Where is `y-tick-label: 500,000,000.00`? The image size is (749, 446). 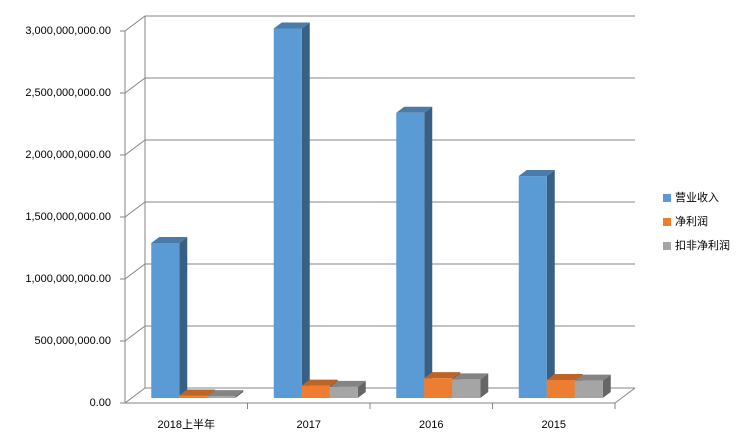
y-tick-label: 500,000,000.00 is located at coordinates (73, 341).